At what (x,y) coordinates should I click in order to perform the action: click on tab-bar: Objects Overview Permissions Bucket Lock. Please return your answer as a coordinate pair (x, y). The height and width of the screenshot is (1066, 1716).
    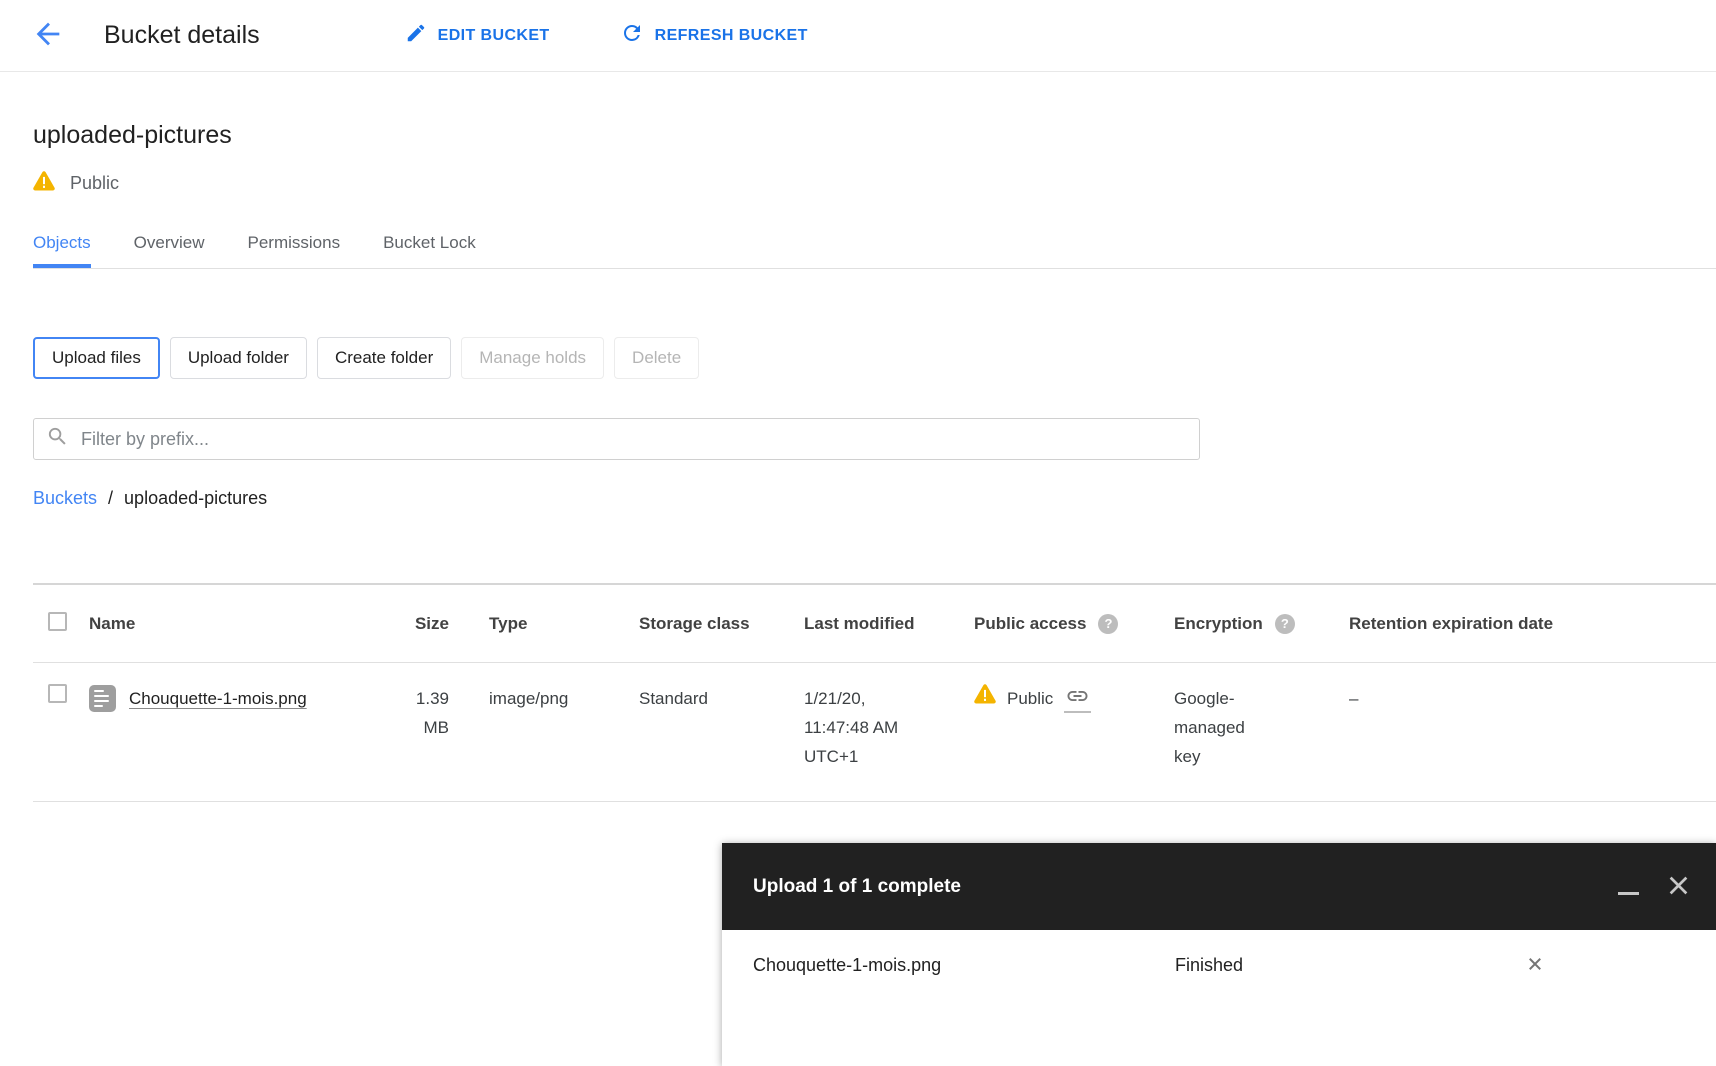
    Looking at the image, I should click on (874, 251).